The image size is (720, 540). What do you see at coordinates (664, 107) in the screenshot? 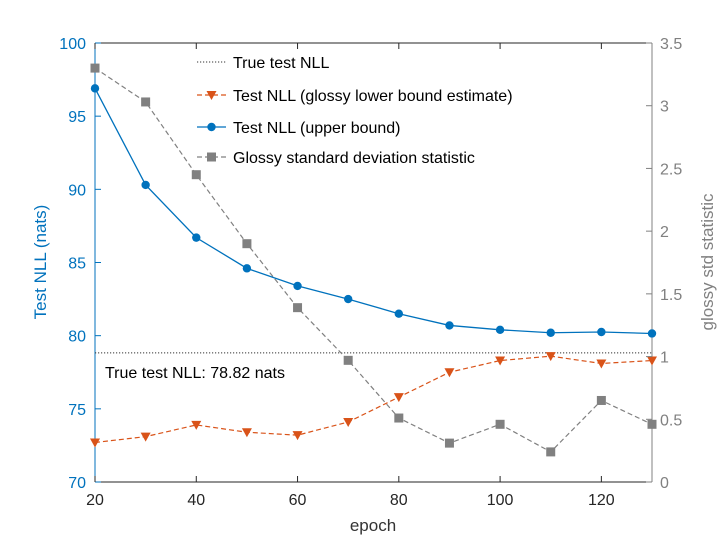
I see `right-tick-label: 3` at bounding box center [664, 107].